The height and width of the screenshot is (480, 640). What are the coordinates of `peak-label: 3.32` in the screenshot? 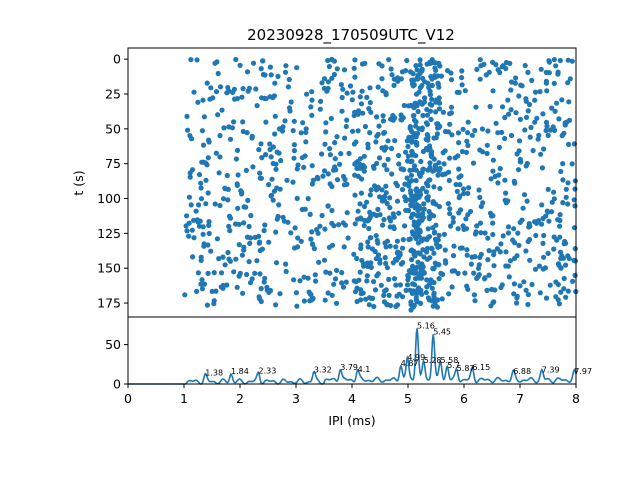 It's located at (323, 370).